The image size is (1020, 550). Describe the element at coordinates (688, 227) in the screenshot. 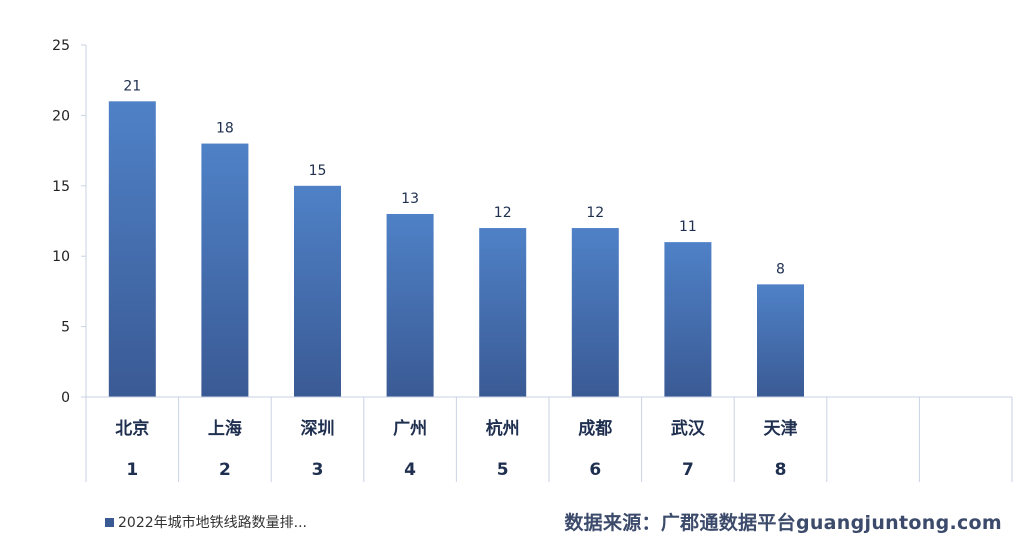

I see `bar-value-label: 11` at that location.